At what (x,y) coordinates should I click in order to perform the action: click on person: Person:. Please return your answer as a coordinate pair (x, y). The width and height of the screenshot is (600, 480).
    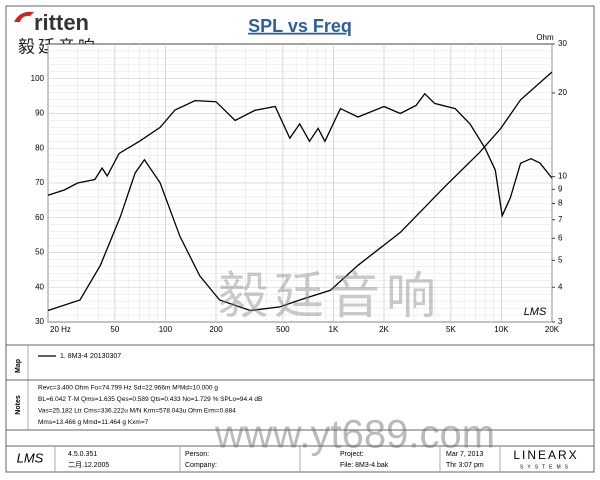
    Looking at the image, I should click on (197, 454).